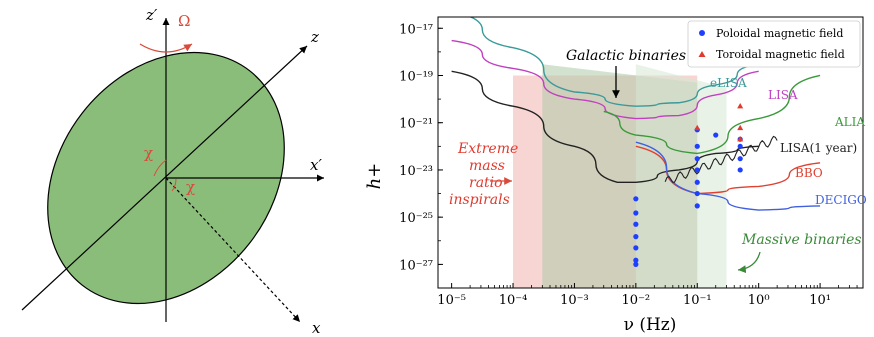  What do you see at coordinates (314, 37) in the screenshot?
I see `z-label: z` at bounding box center [314, 37].